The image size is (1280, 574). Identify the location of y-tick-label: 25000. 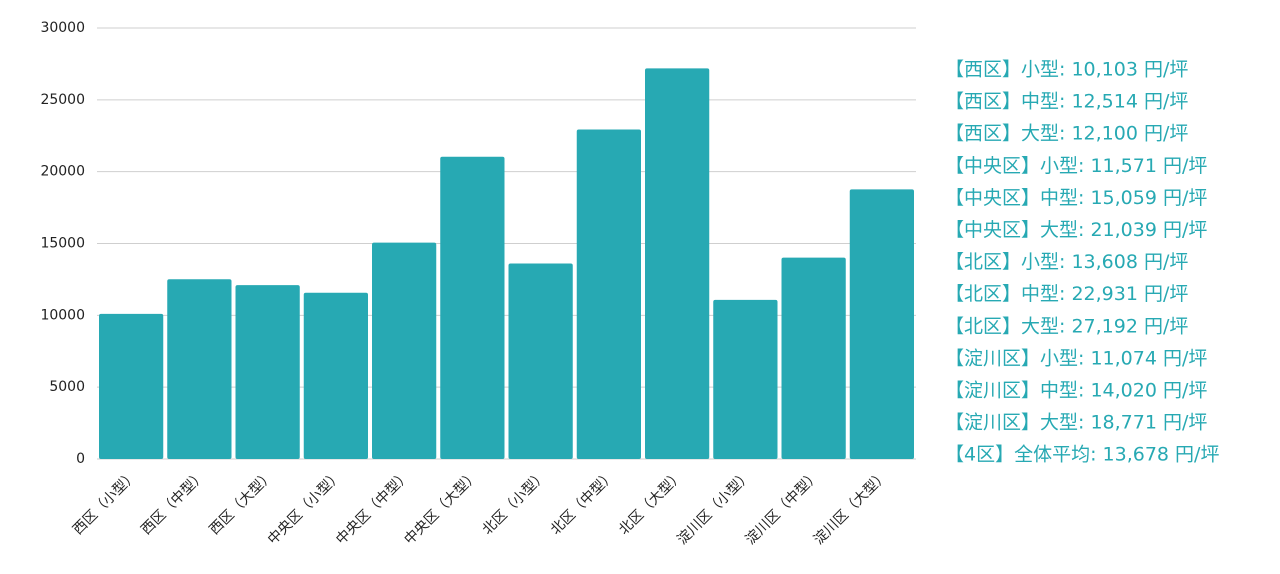
(62, 100).